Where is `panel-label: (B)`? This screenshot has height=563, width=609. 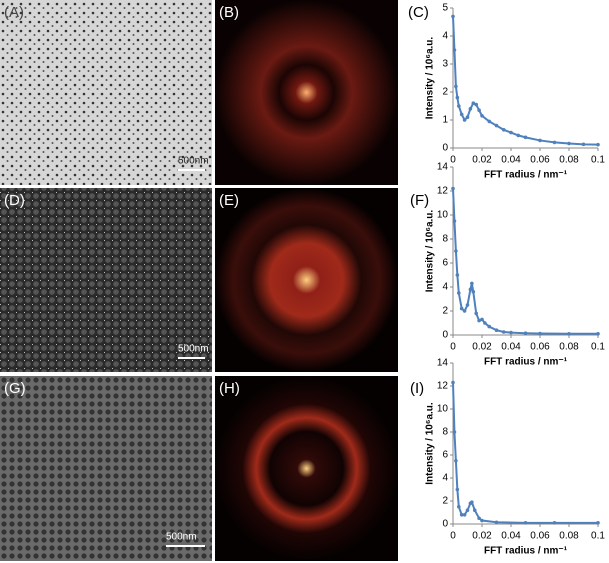 panel-label: (B) is located at coordinates (229, 12).